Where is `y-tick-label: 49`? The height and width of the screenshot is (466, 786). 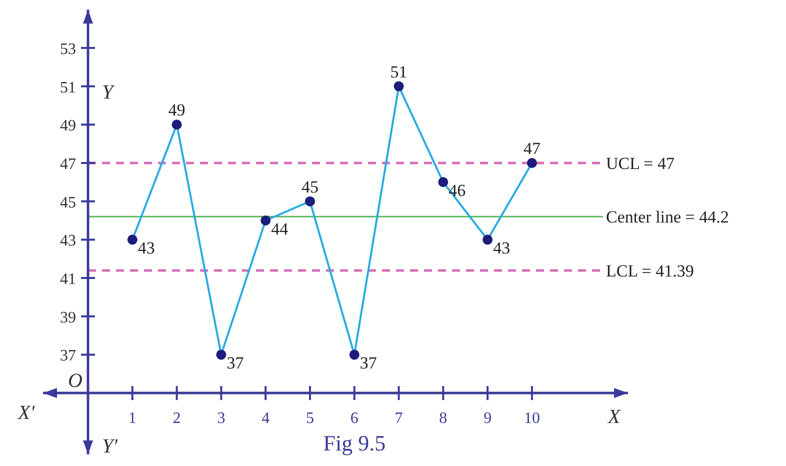
y-tick-label: 49 is located at coordinates (68, 126).